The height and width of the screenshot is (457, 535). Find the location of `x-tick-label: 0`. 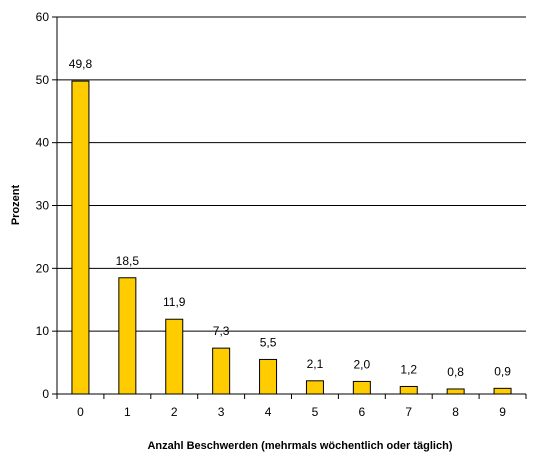

x-tick-label: 0 is located at coordinates (80, 412).